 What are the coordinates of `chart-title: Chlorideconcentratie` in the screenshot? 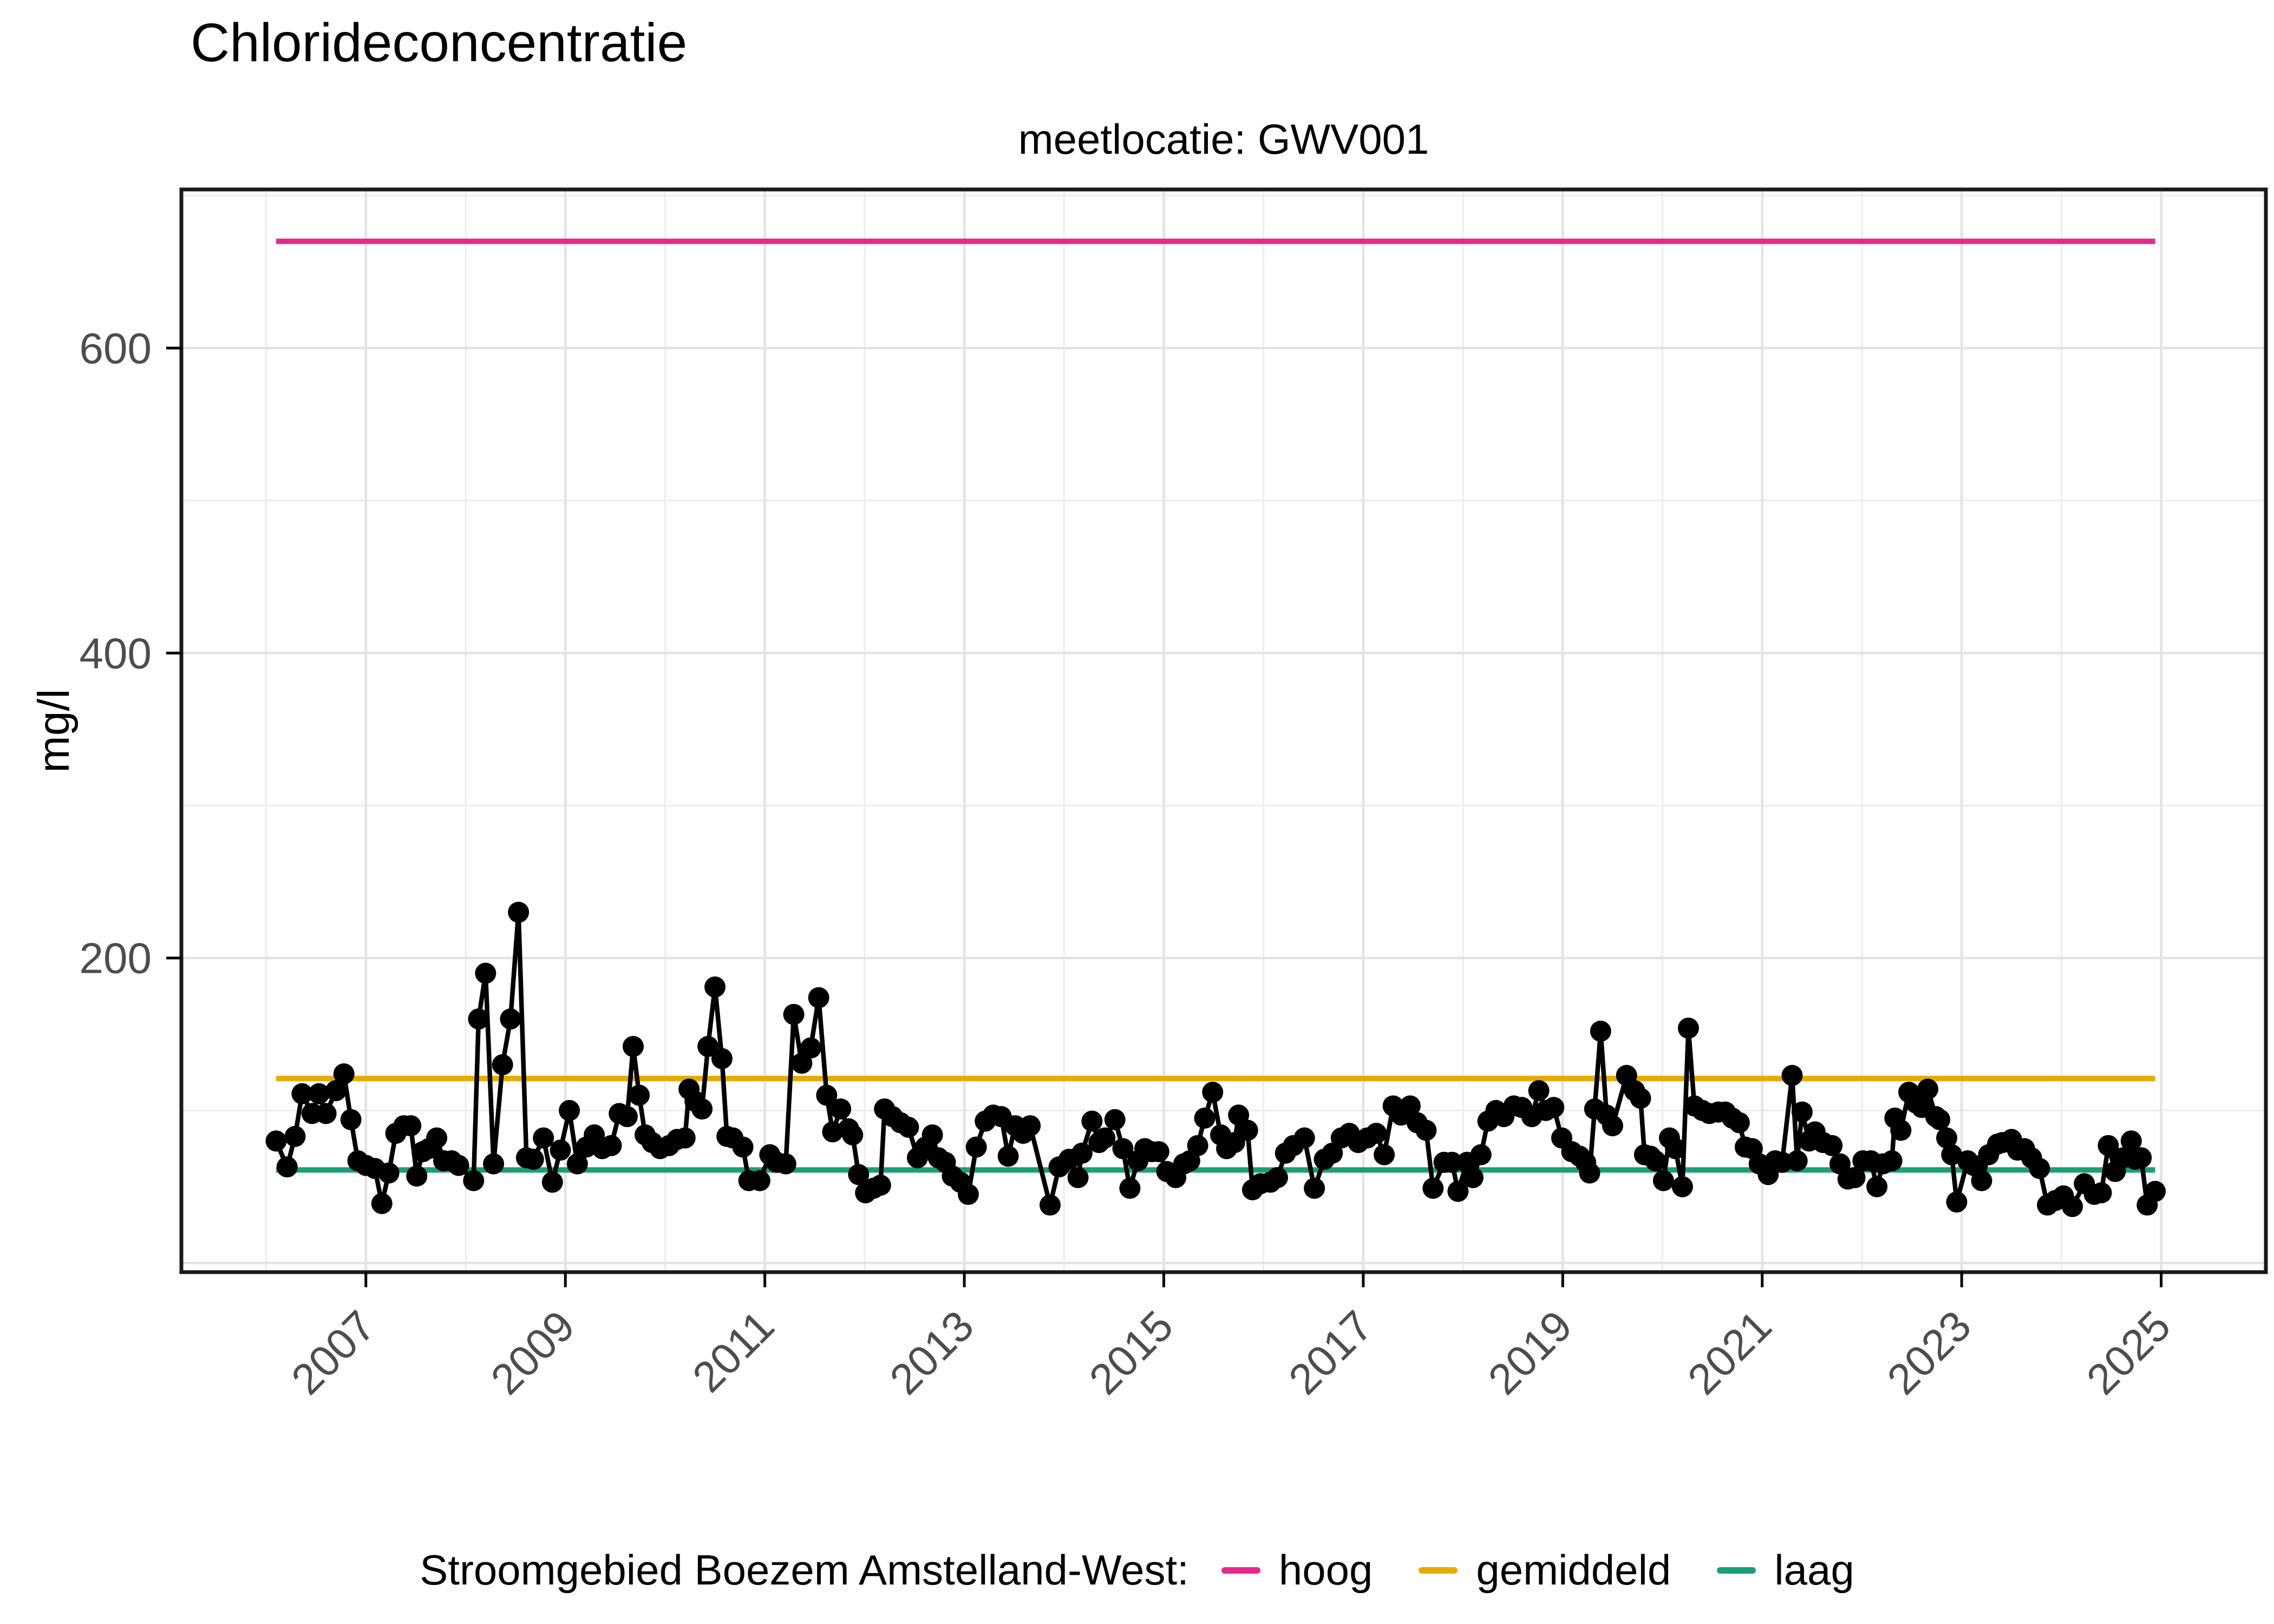 It's located at (440, 42).